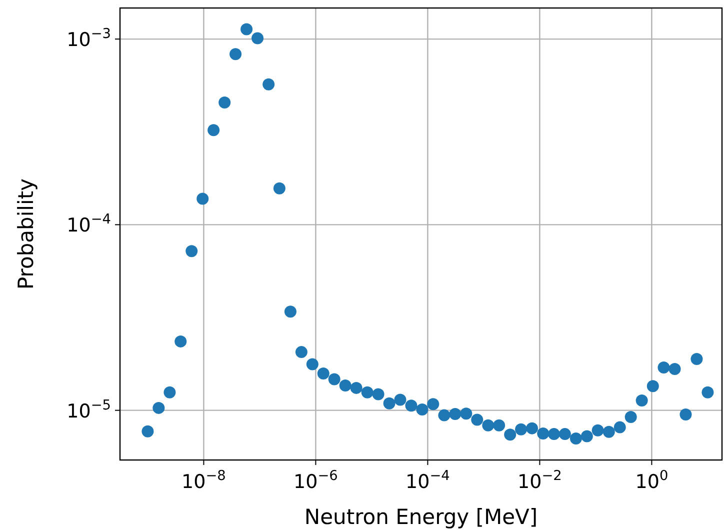 The height and width of the screenshot is (530, 724). What do you see at coordinates (421, 517) in the screenshot?
I see `x-axis-title: Neutron Energy [MeV]` at bounding box center [421, 517].